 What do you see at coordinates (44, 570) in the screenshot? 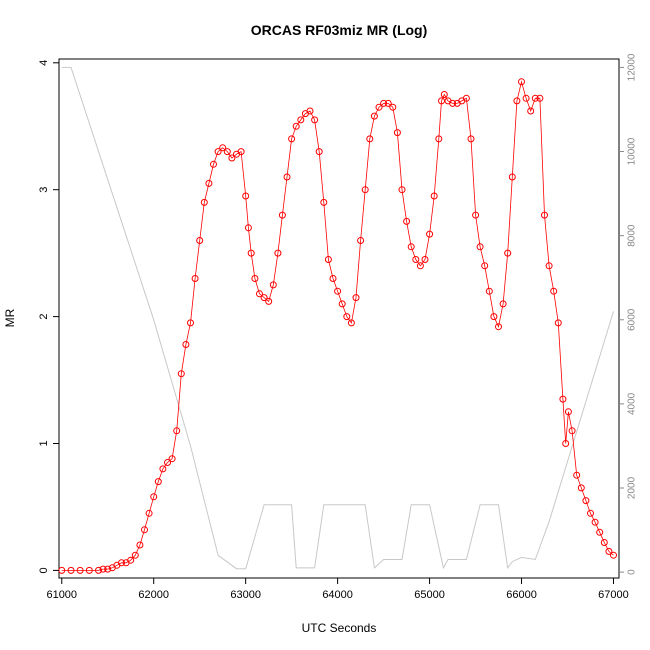
I see `y-tick-label: 0` at bounding box center [44, 570].